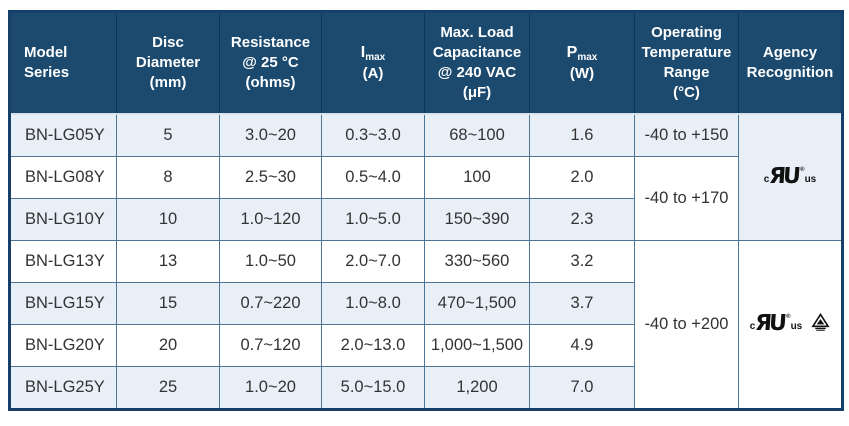 This screenshot has width=849, height=426. I want to click on col-header-agency-recognition: Agency Recognition, so click(790, 63).